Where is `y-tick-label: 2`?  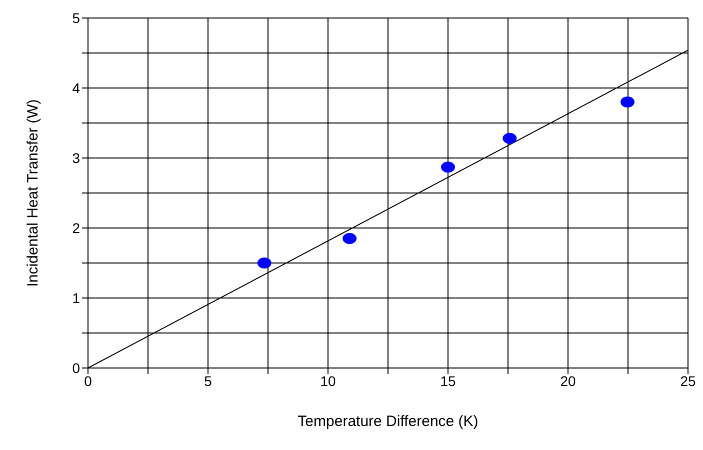
y-tick-label: 2 is located at coordinates (76, 228).